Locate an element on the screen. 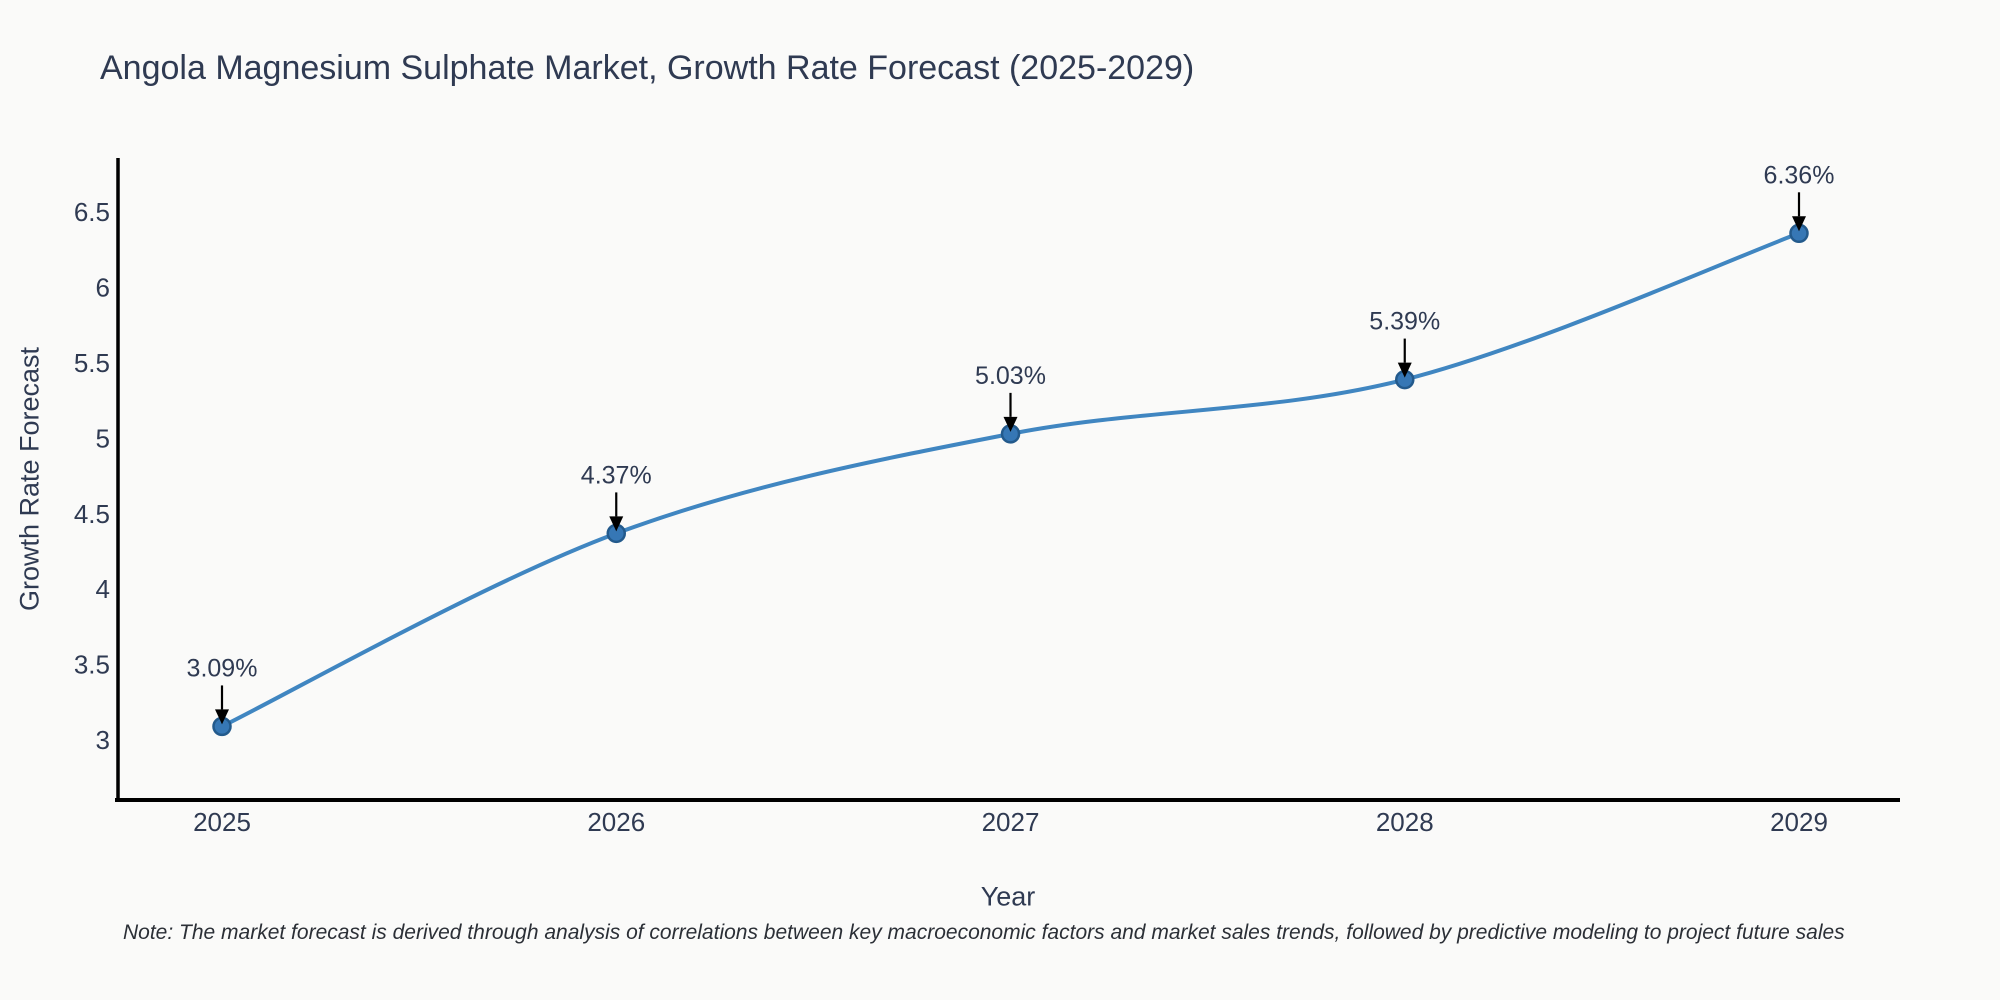 The image size is (2000, 1000). data-point-label: 5.39% is located at coordinates (1404, 322).